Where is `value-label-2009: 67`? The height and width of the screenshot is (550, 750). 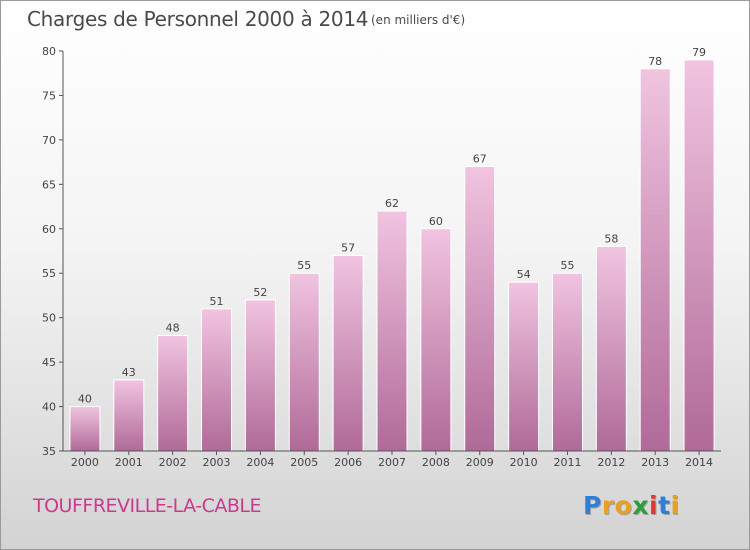
value-label-2009: 67 is located at coordinates (480, 159).